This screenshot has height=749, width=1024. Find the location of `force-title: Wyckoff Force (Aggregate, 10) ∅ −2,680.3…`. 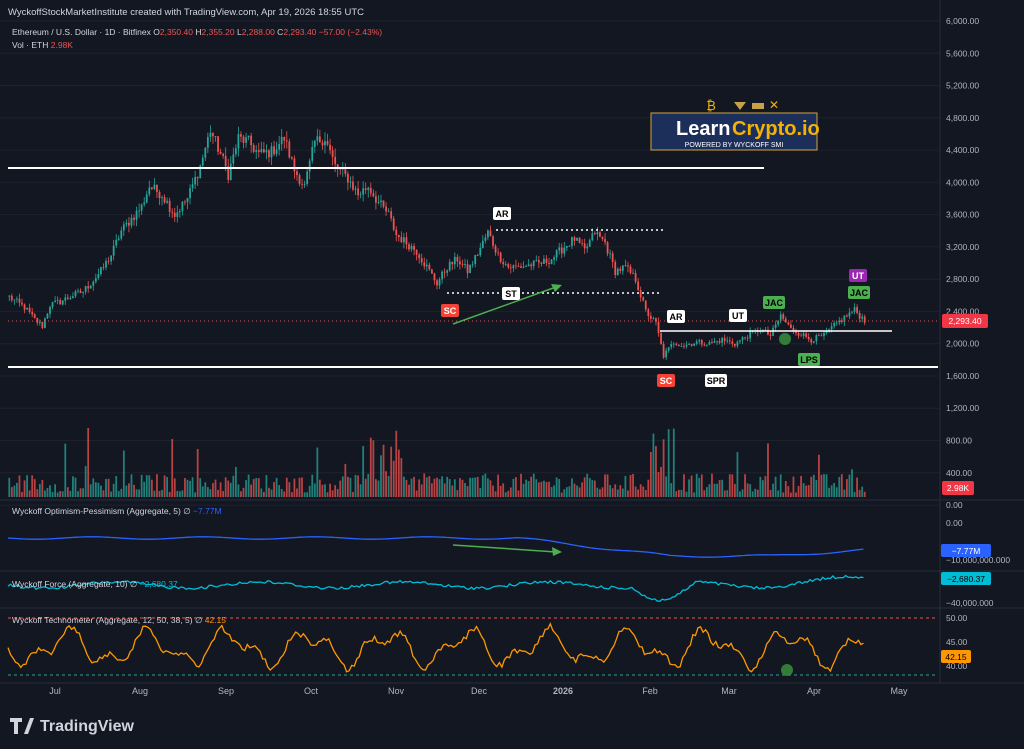

force-title: Wyckoff Force (Aggregate, 10) ∅ −2,680.3… is located at coordinates (95, 584).